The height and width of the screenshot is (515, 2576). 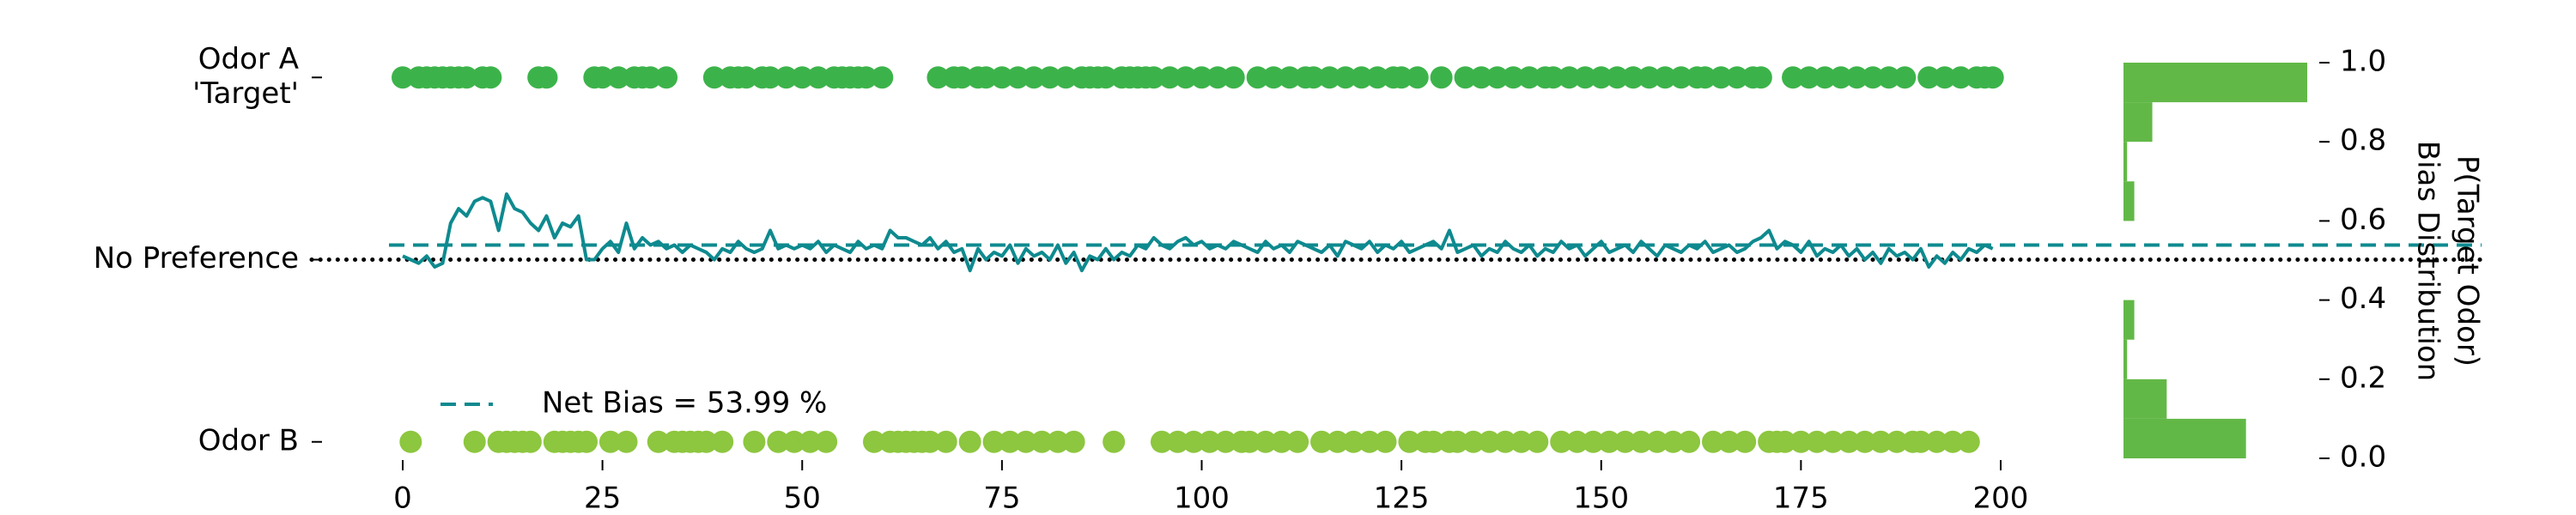 What do you see at coordinates (2363, 457) in the screenshot?
I see `y2-tick-label: 0.0` at bounding box center [2363, 457].